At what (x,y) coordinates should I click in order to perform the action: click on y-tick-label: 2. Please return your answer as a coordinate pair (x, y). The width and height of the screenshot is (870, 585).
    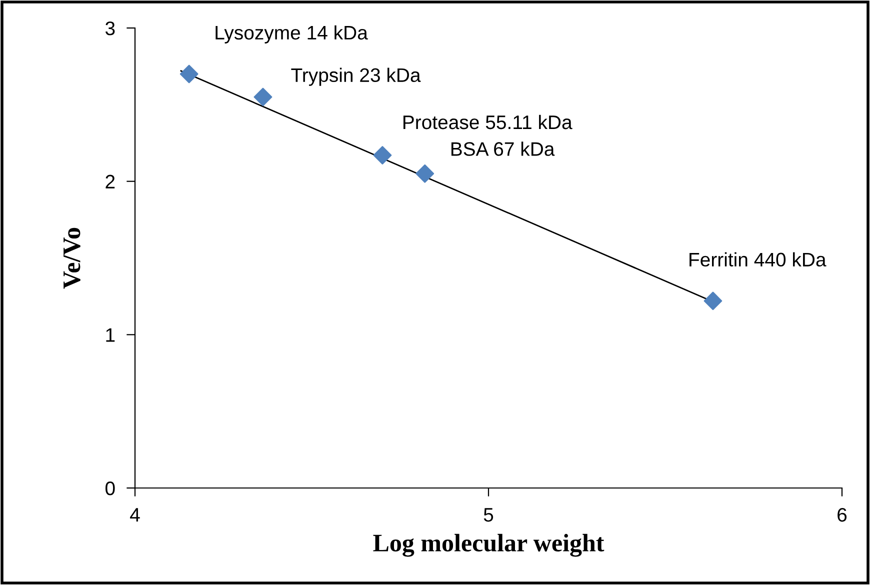
    Looking at the image, I should click on (110, 181).